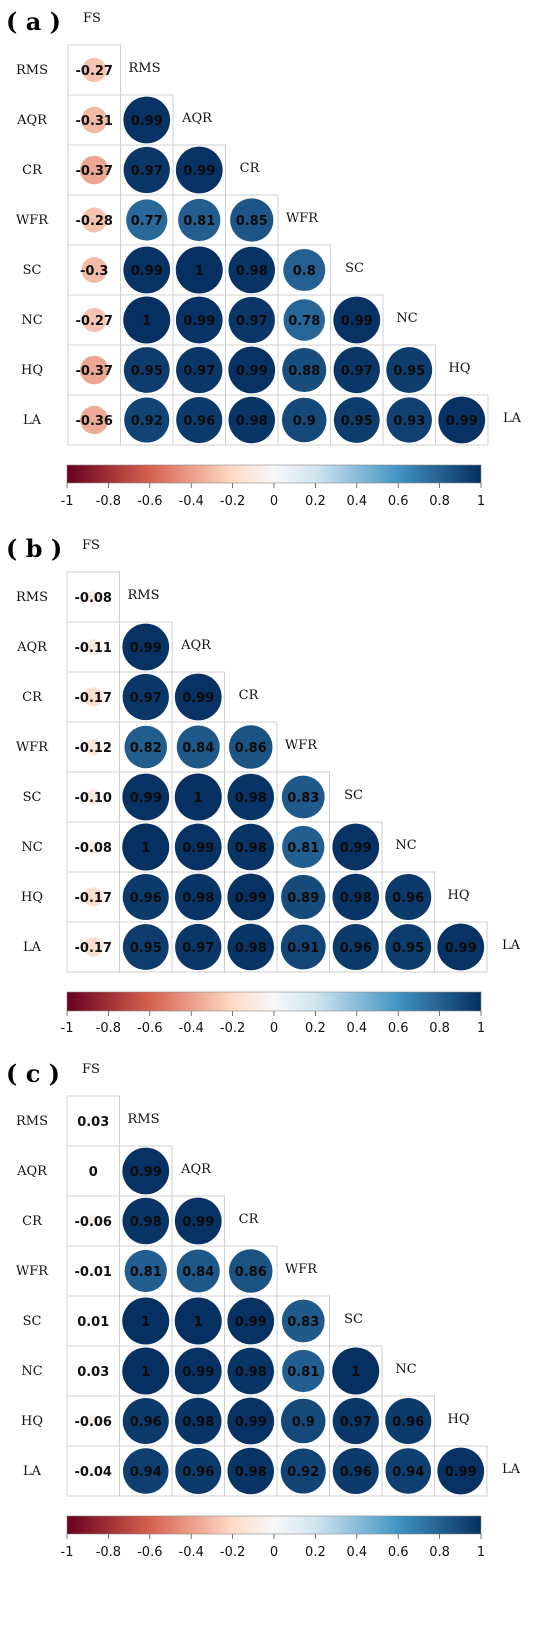 This screenshot has width=550, height=1643. What do you see at coordinates (33, 1073) in the screenshot?
I see `panel-letter: ( c )` at bounding box center [33, 1073].